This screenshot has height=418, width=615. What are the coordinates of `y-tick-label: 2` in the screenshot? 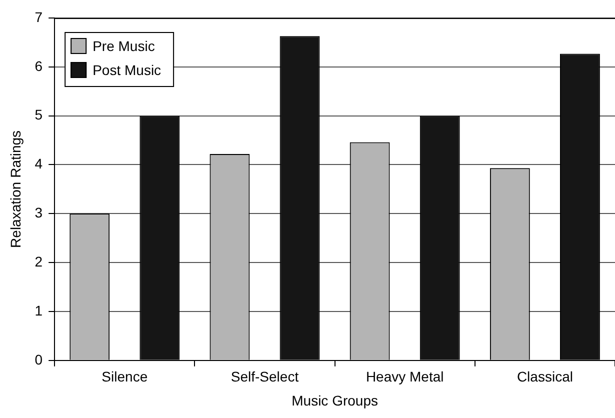 It's located at (38, 261).